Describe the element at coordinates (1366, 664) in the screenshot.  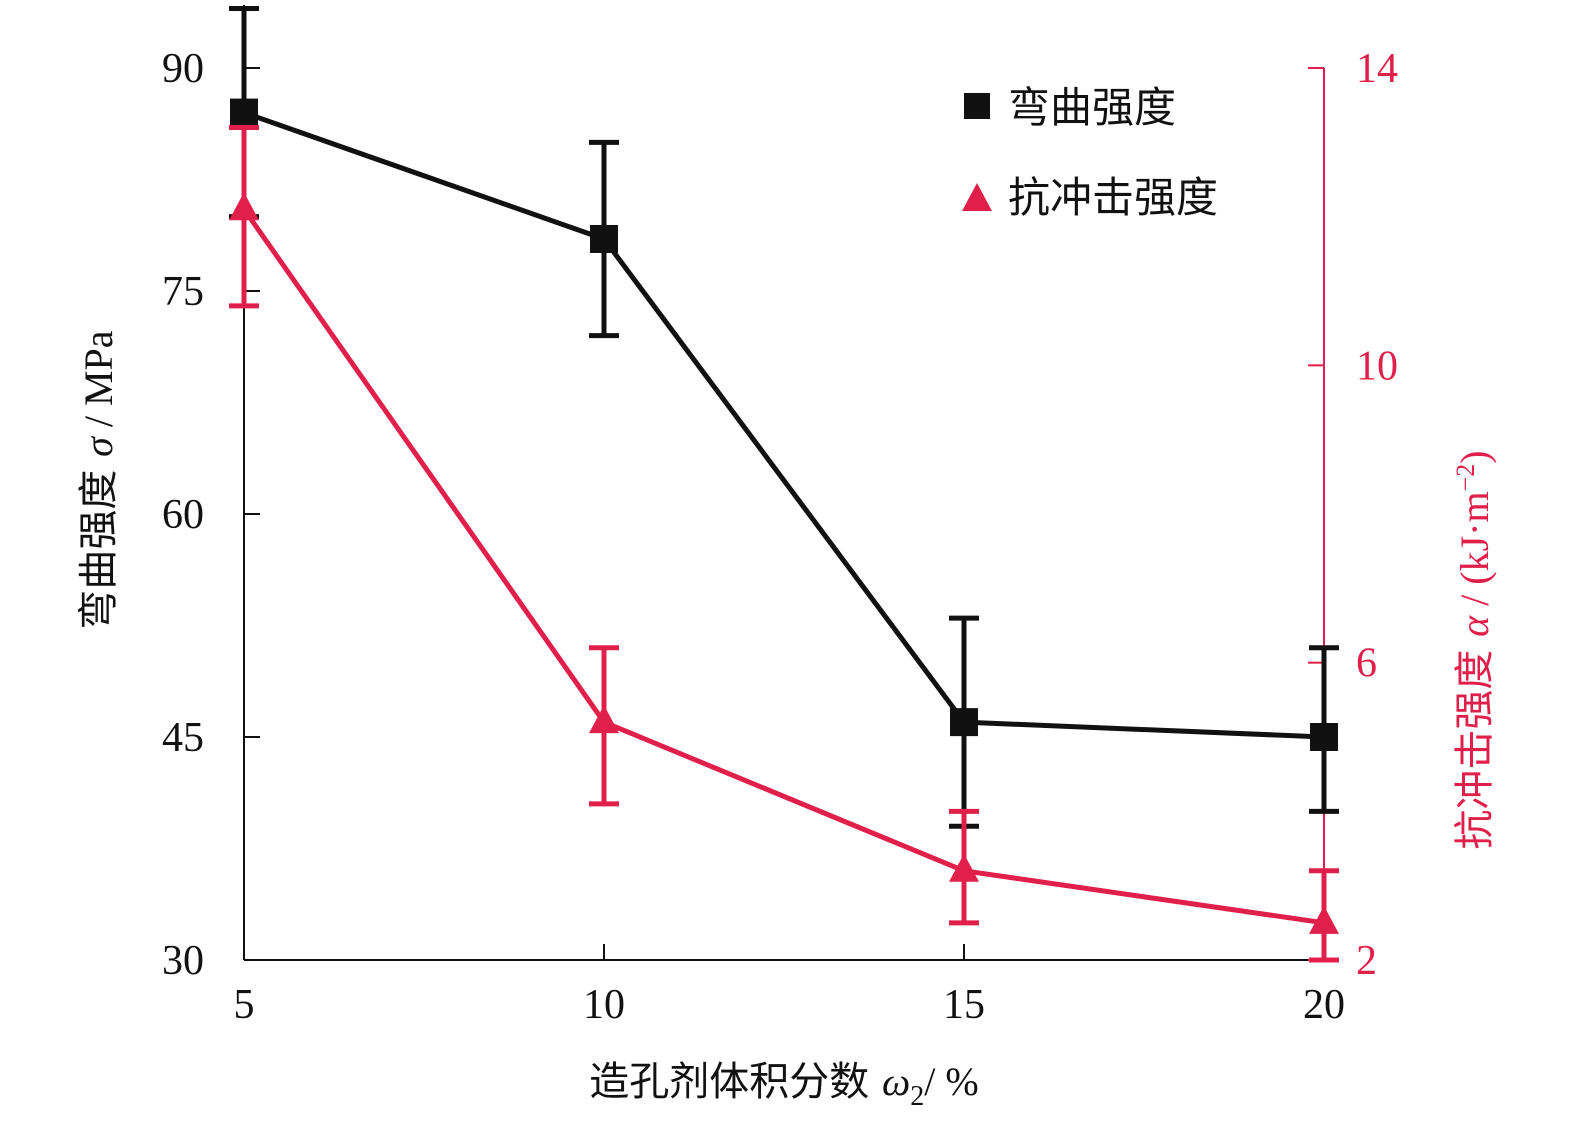
I see `y-right-tick-label: 6` at that location.